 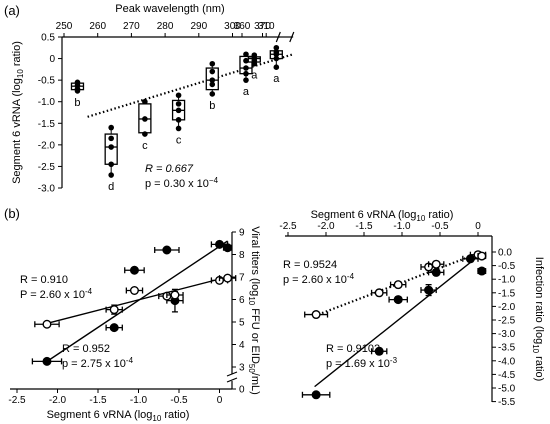 I want to click on y-tick-label: 6, so click(x=242, y=300).